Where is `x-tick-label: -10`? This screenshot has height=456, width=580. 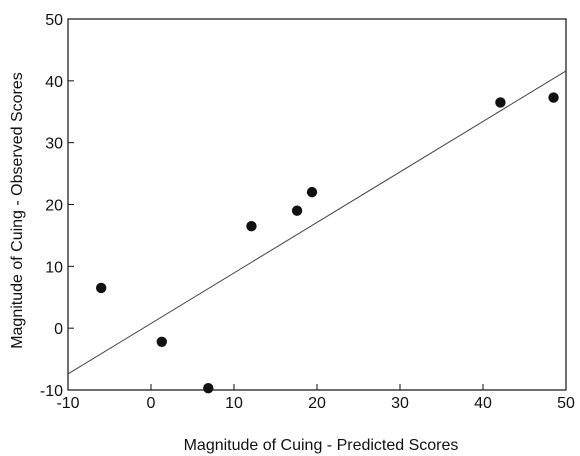
x-tick-label: -10 is located at coordinates (67, 403).